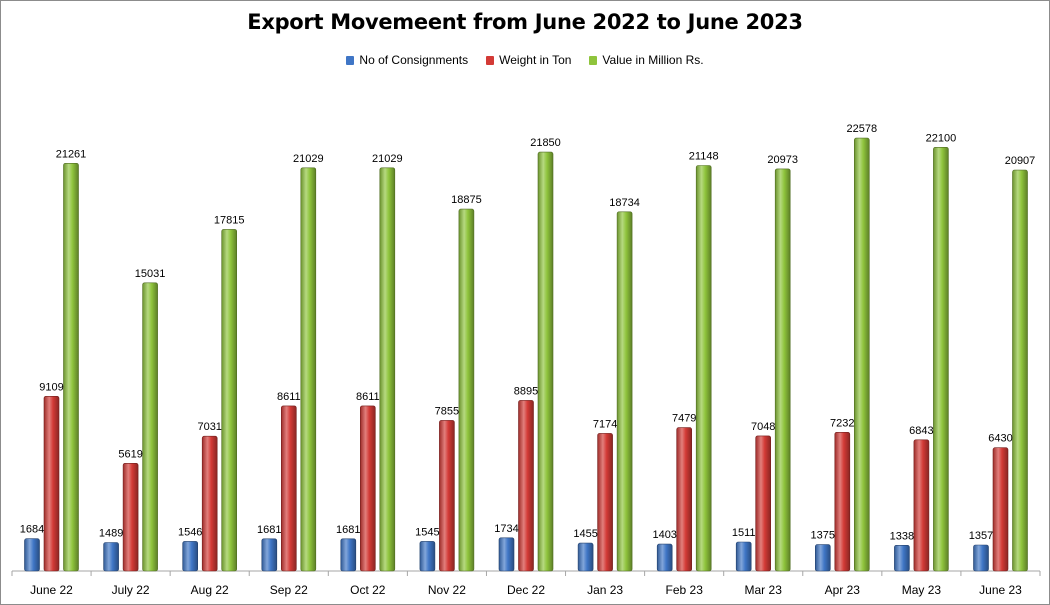 The width and height of the screenshot is (1050, 605). I want to click on value-label-weight: 9109, so click(51, 387).